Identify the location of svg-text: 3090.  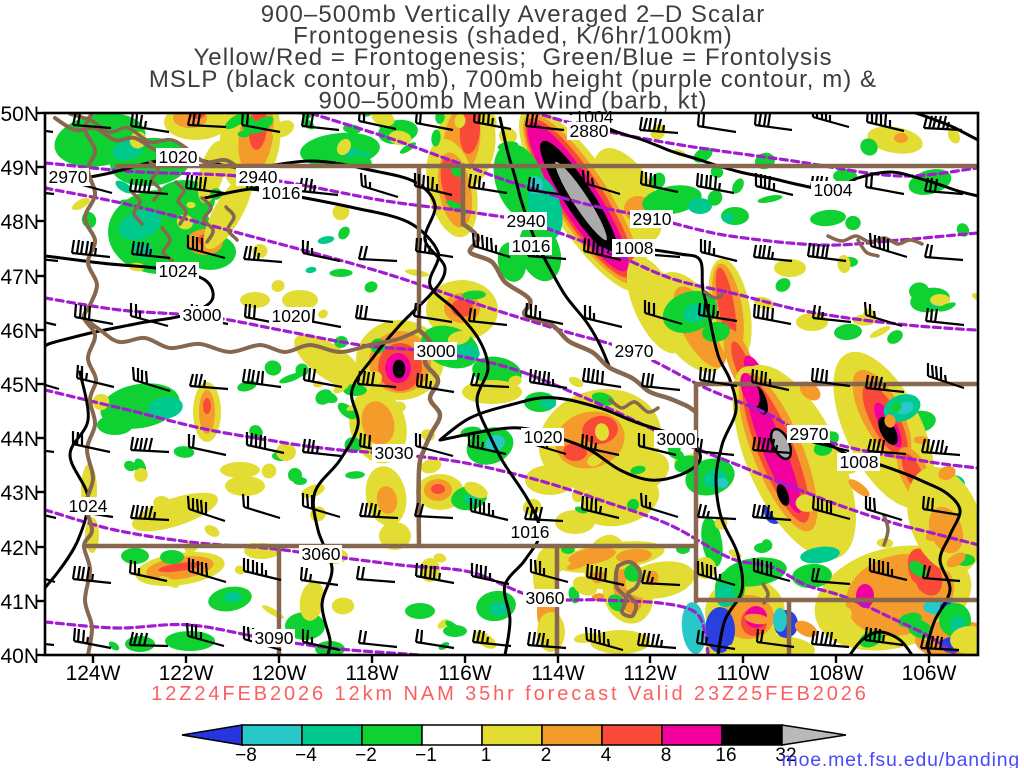
(274, 638).